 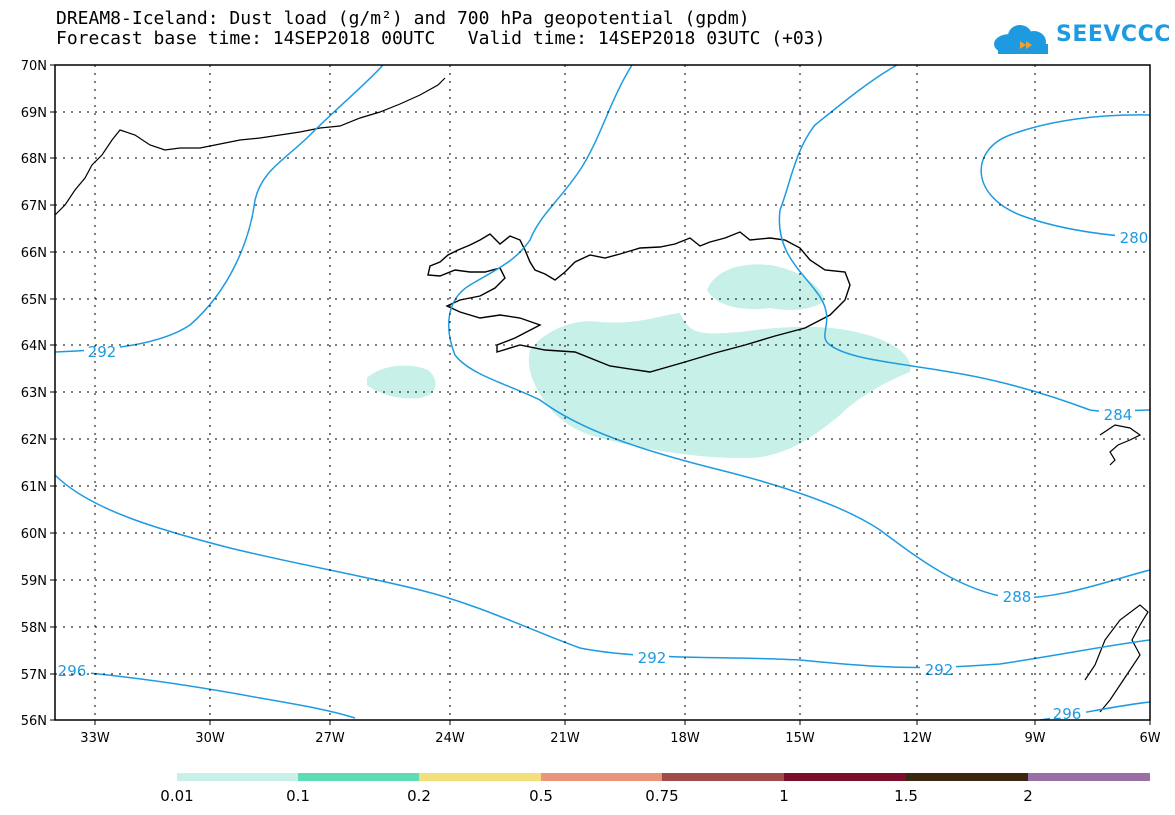 What do you see at coordinates (34, 113) in the screenshot?
I see `lat-label: 69N` at bounding box center [34, 113].